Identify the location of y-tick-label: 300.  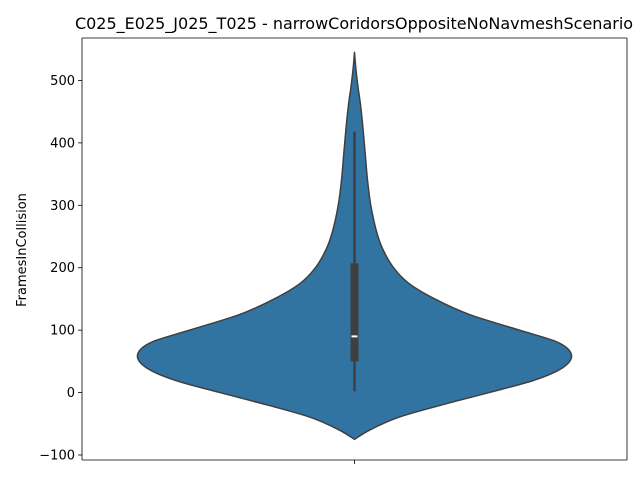
(62, 206).